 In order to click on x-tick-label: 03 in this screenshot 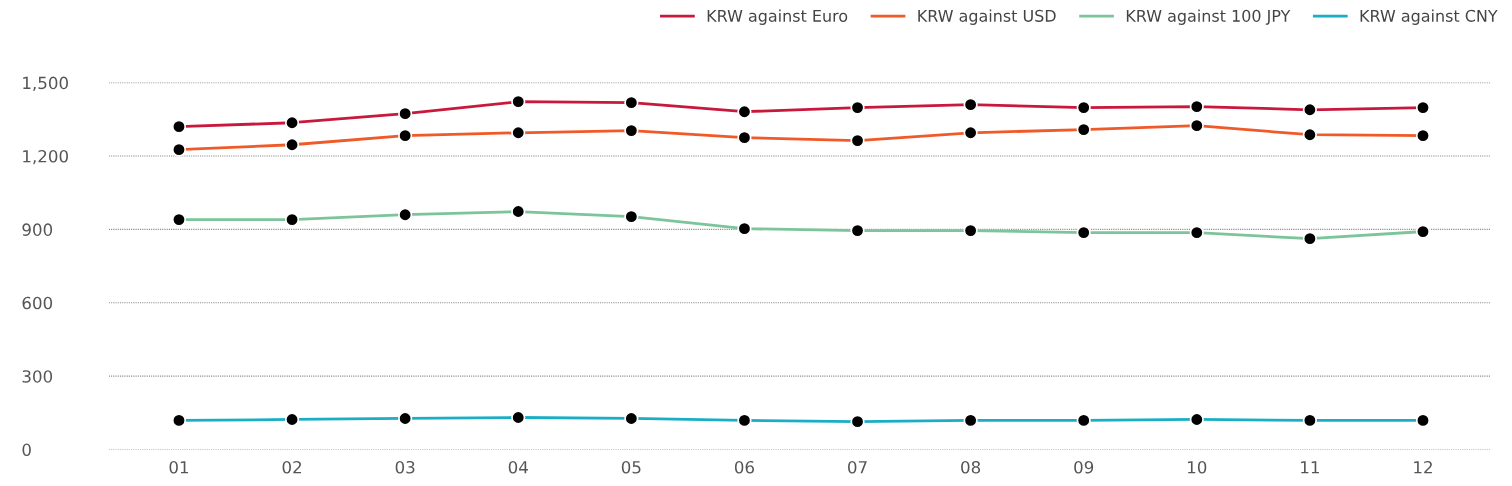, I will do `click(405, 467)`.